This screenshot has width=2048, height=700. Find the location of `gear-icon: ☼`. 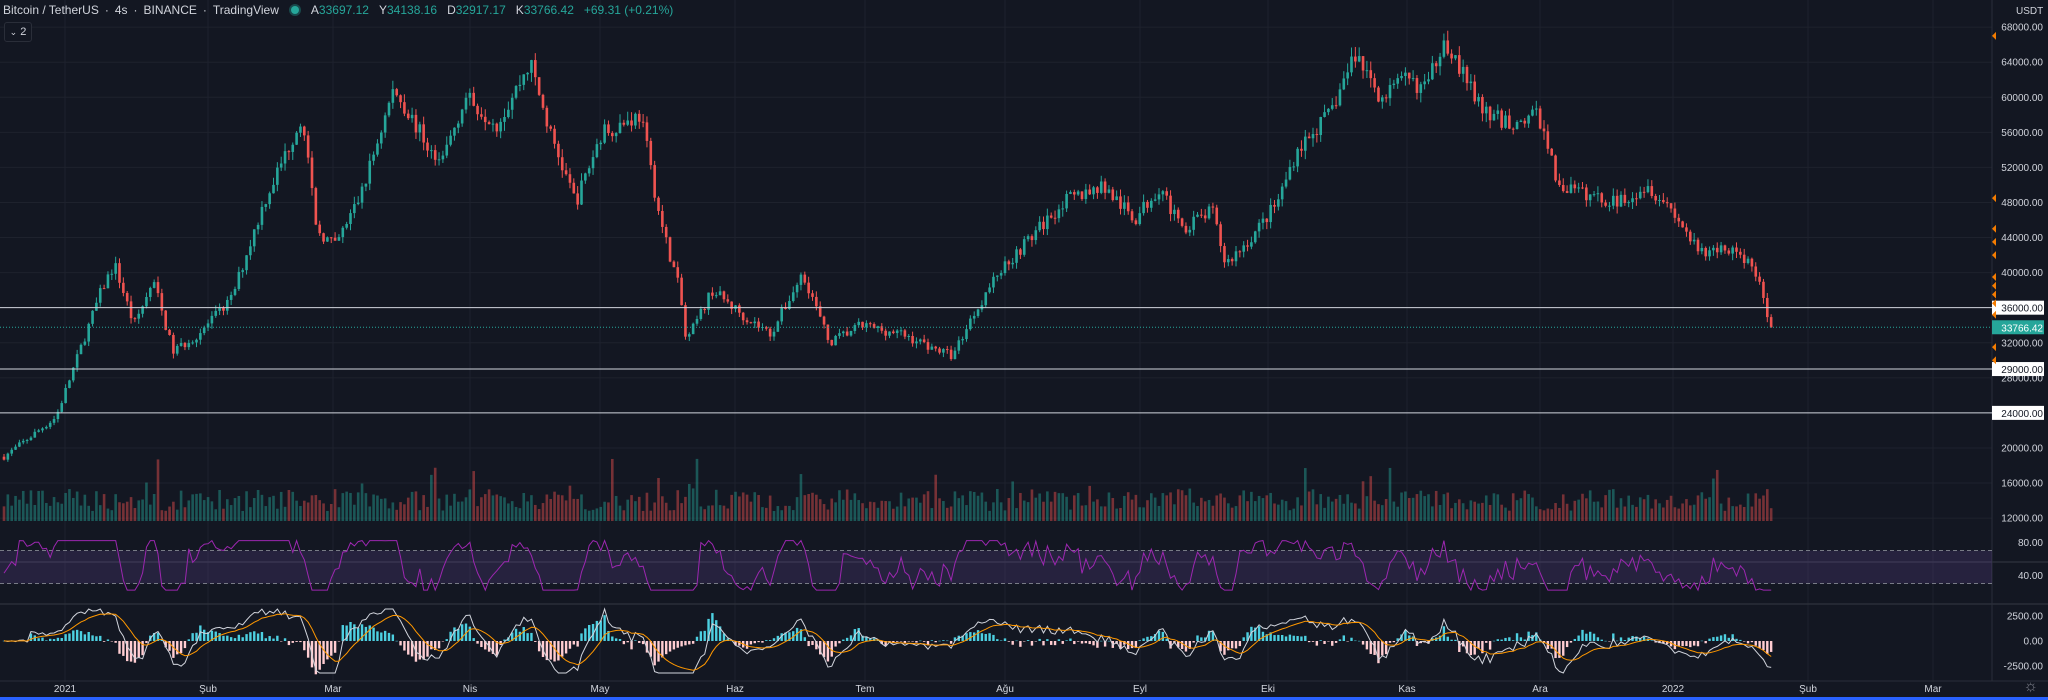

gear-icon: ☼ is located at coordinates (2030, 686).